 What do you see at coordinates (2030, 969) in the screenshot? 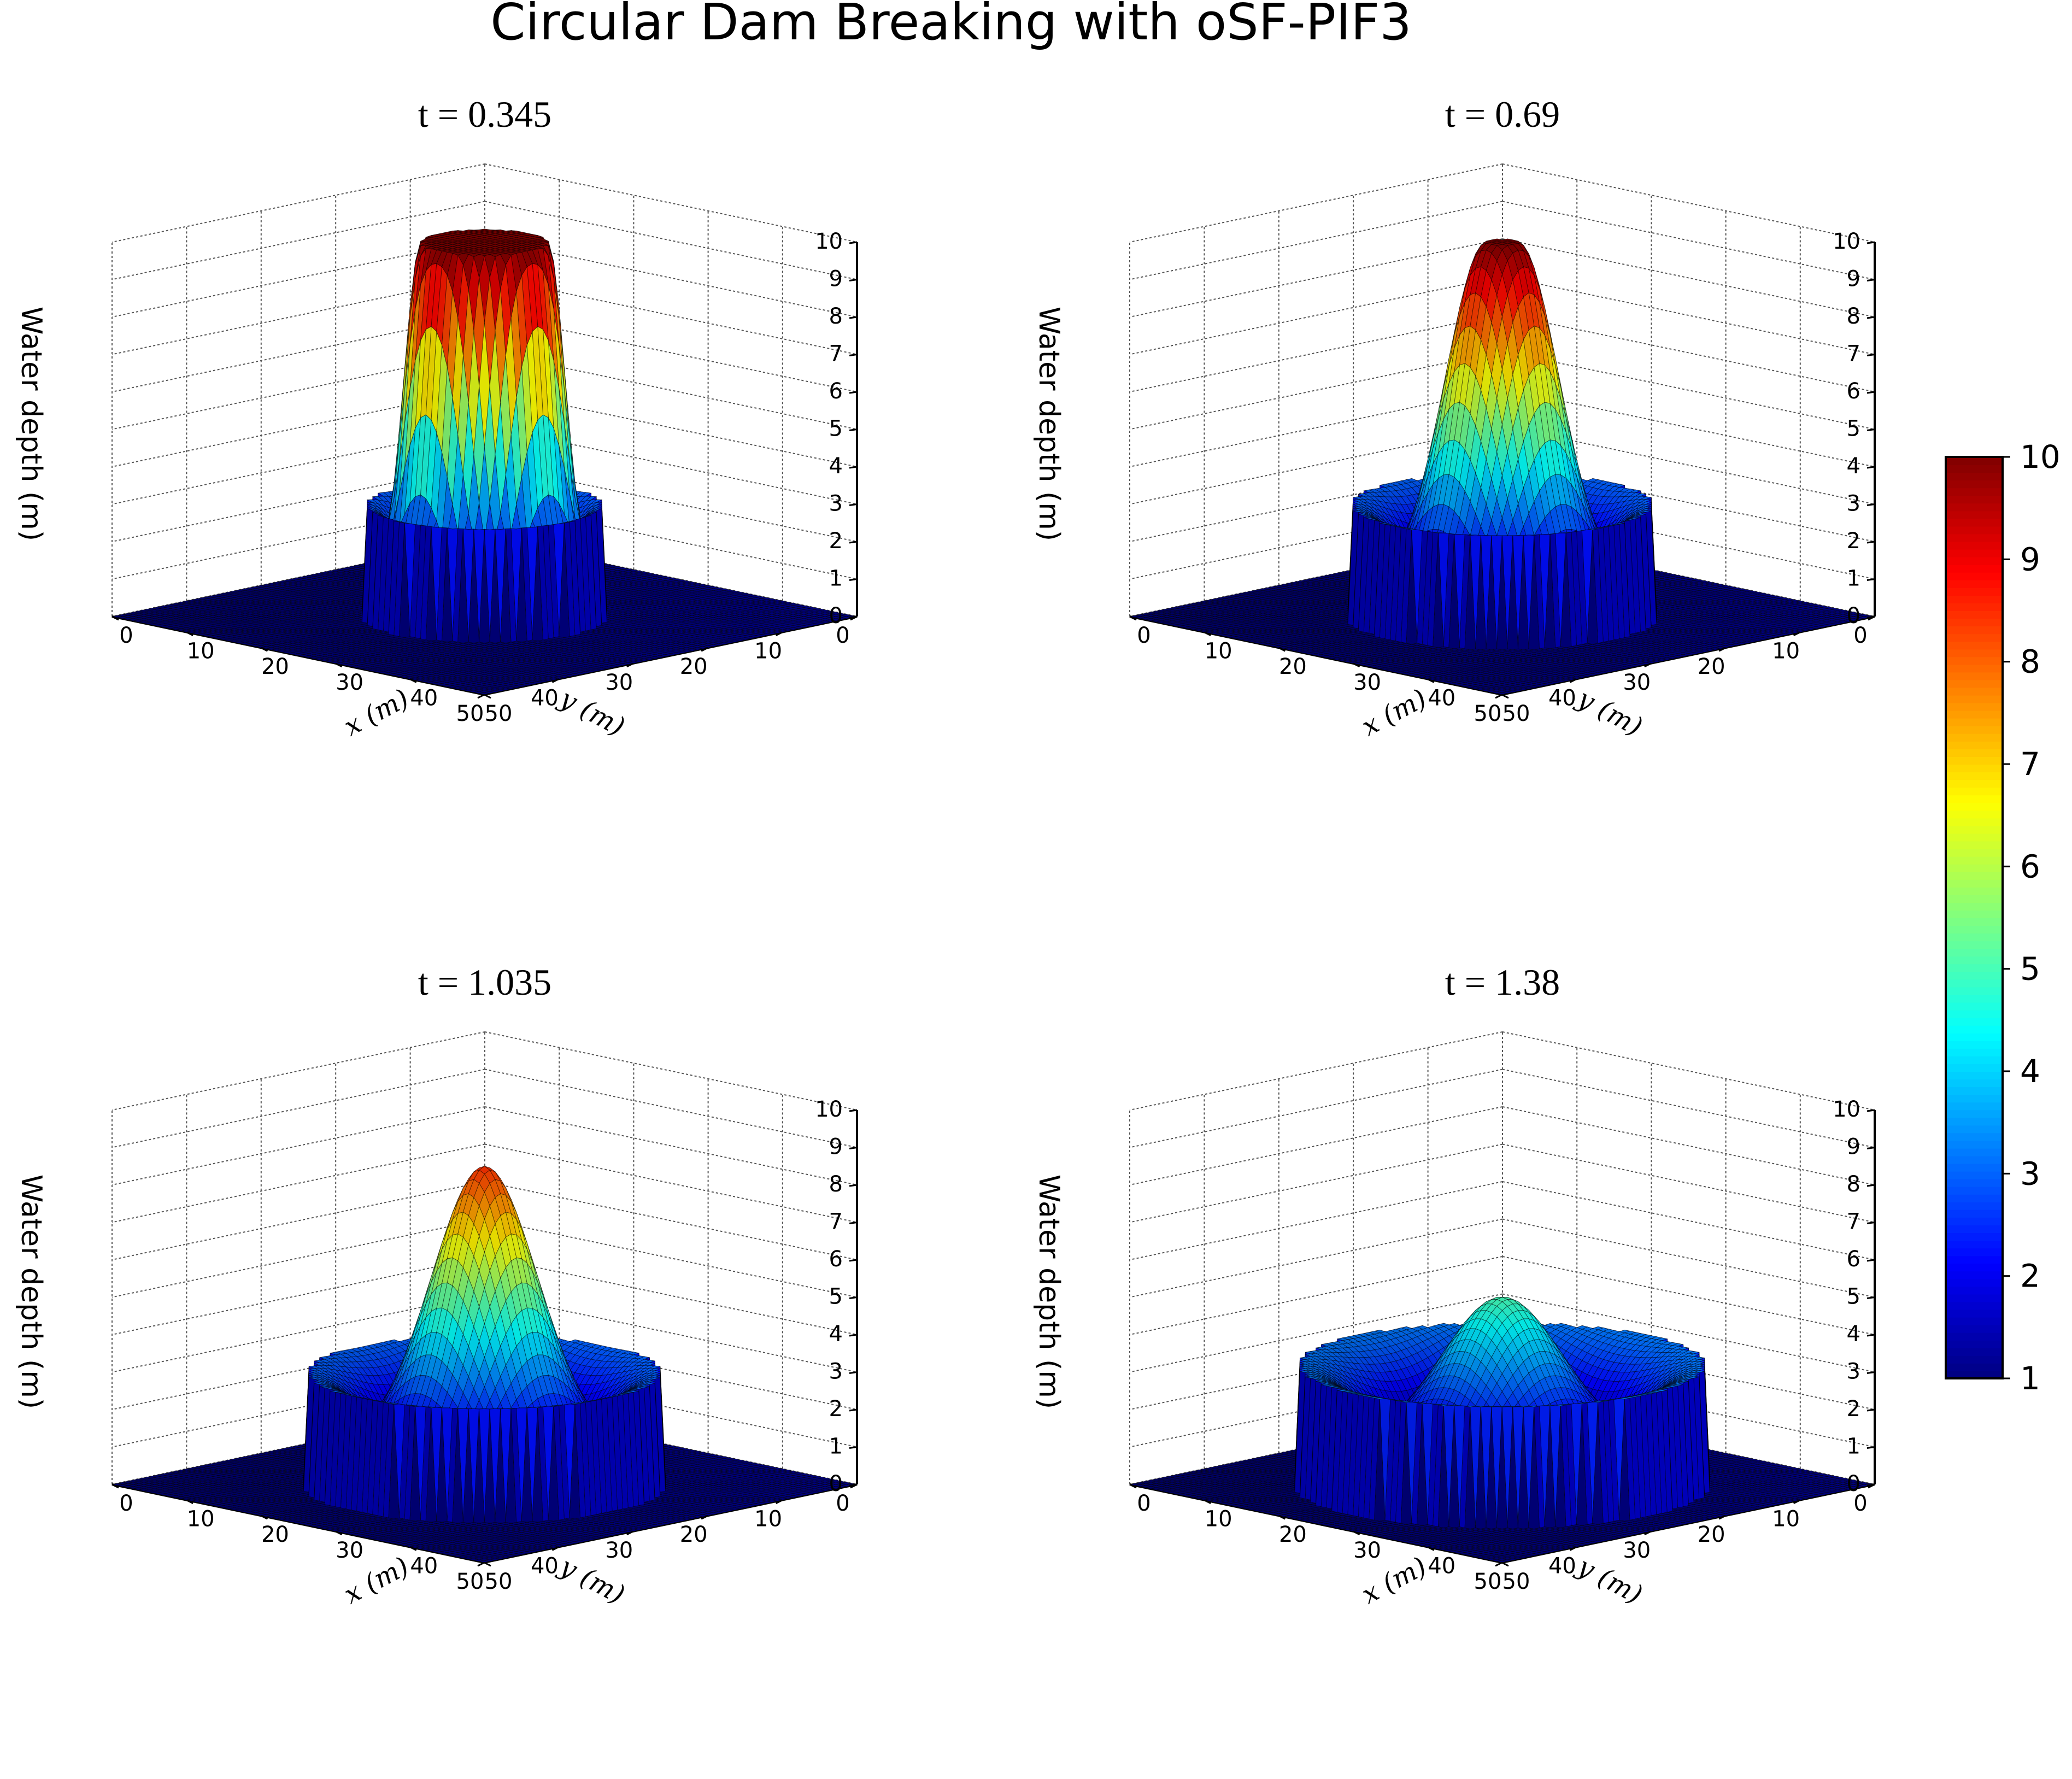
I see `colorbar-tick-label: 5` at bounding box center [2030, 969].